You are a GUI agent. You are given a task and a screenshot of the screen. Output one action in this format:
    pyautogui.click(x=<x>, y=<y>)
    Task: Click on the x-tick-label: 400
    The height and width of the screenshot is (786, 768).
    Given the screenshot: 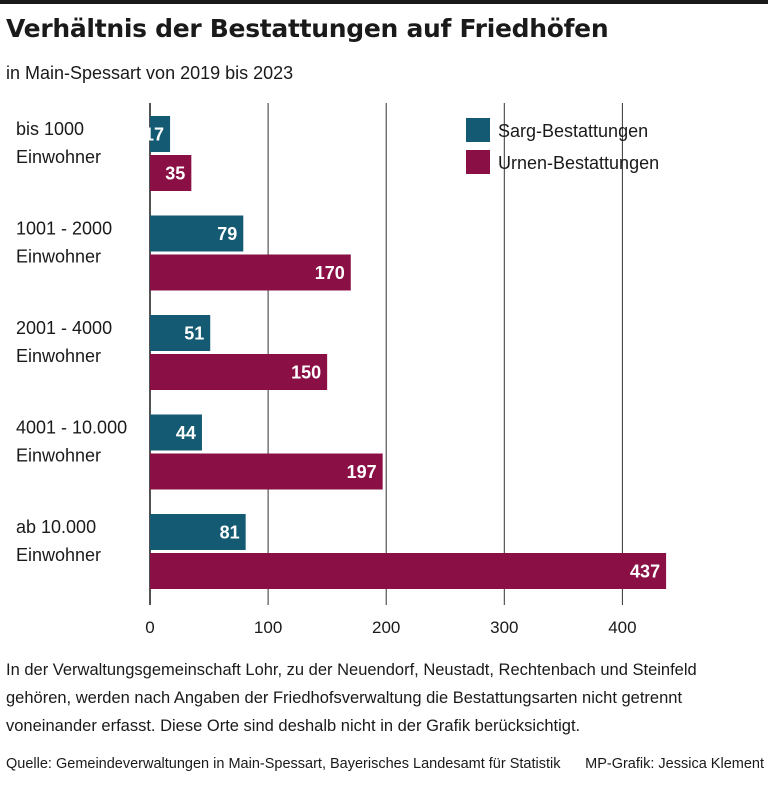 What is the action you would take?
    pyautogui.click(x=622, y=627)
    